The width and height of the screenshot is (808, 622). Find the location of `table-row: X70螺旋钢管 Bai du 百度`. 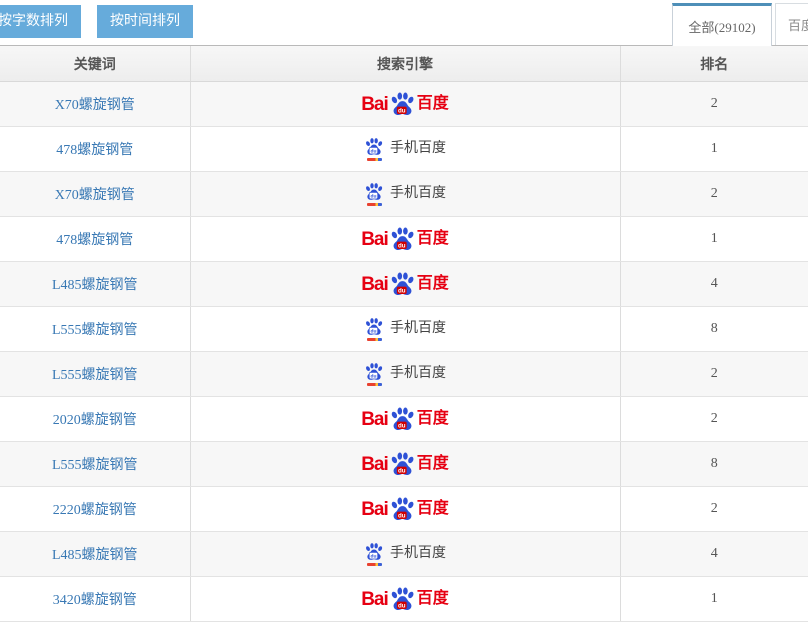

table-row: X70螺旋钢管 Bai du 百度 is located at coordinates (404, 104).